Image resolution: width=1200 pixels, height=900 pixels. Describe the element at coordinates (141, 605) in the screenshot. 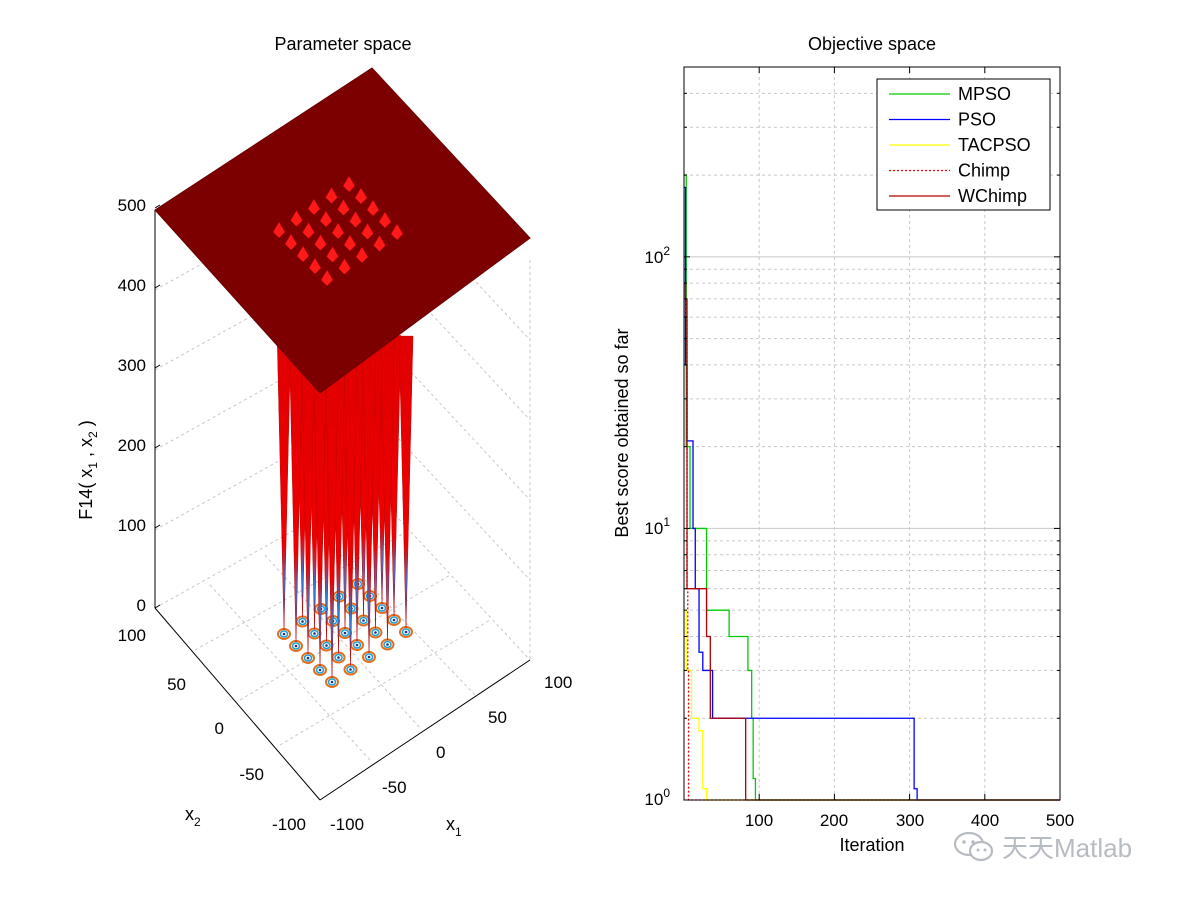

I see `z-tick: 0` at that location.